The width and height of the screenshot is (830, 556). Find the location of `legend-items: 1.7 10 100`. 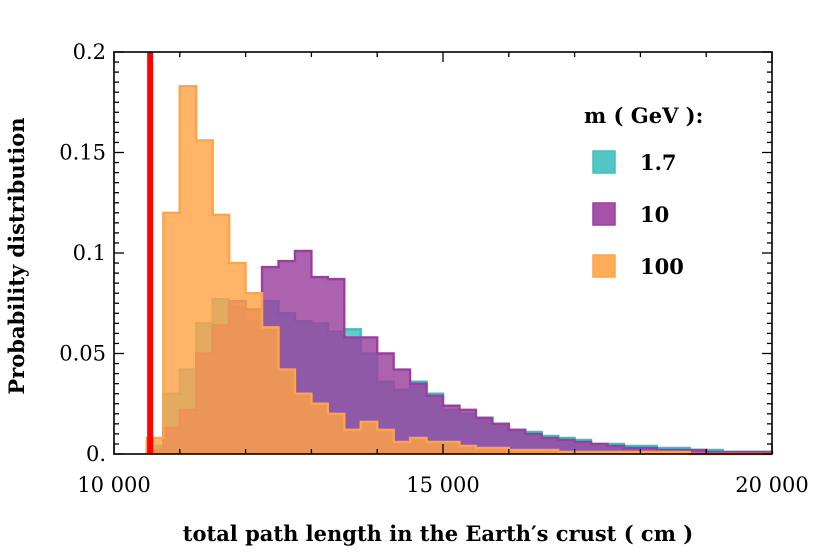

legend-items: 1.7 10 100 is located at coordinates (638, 214).